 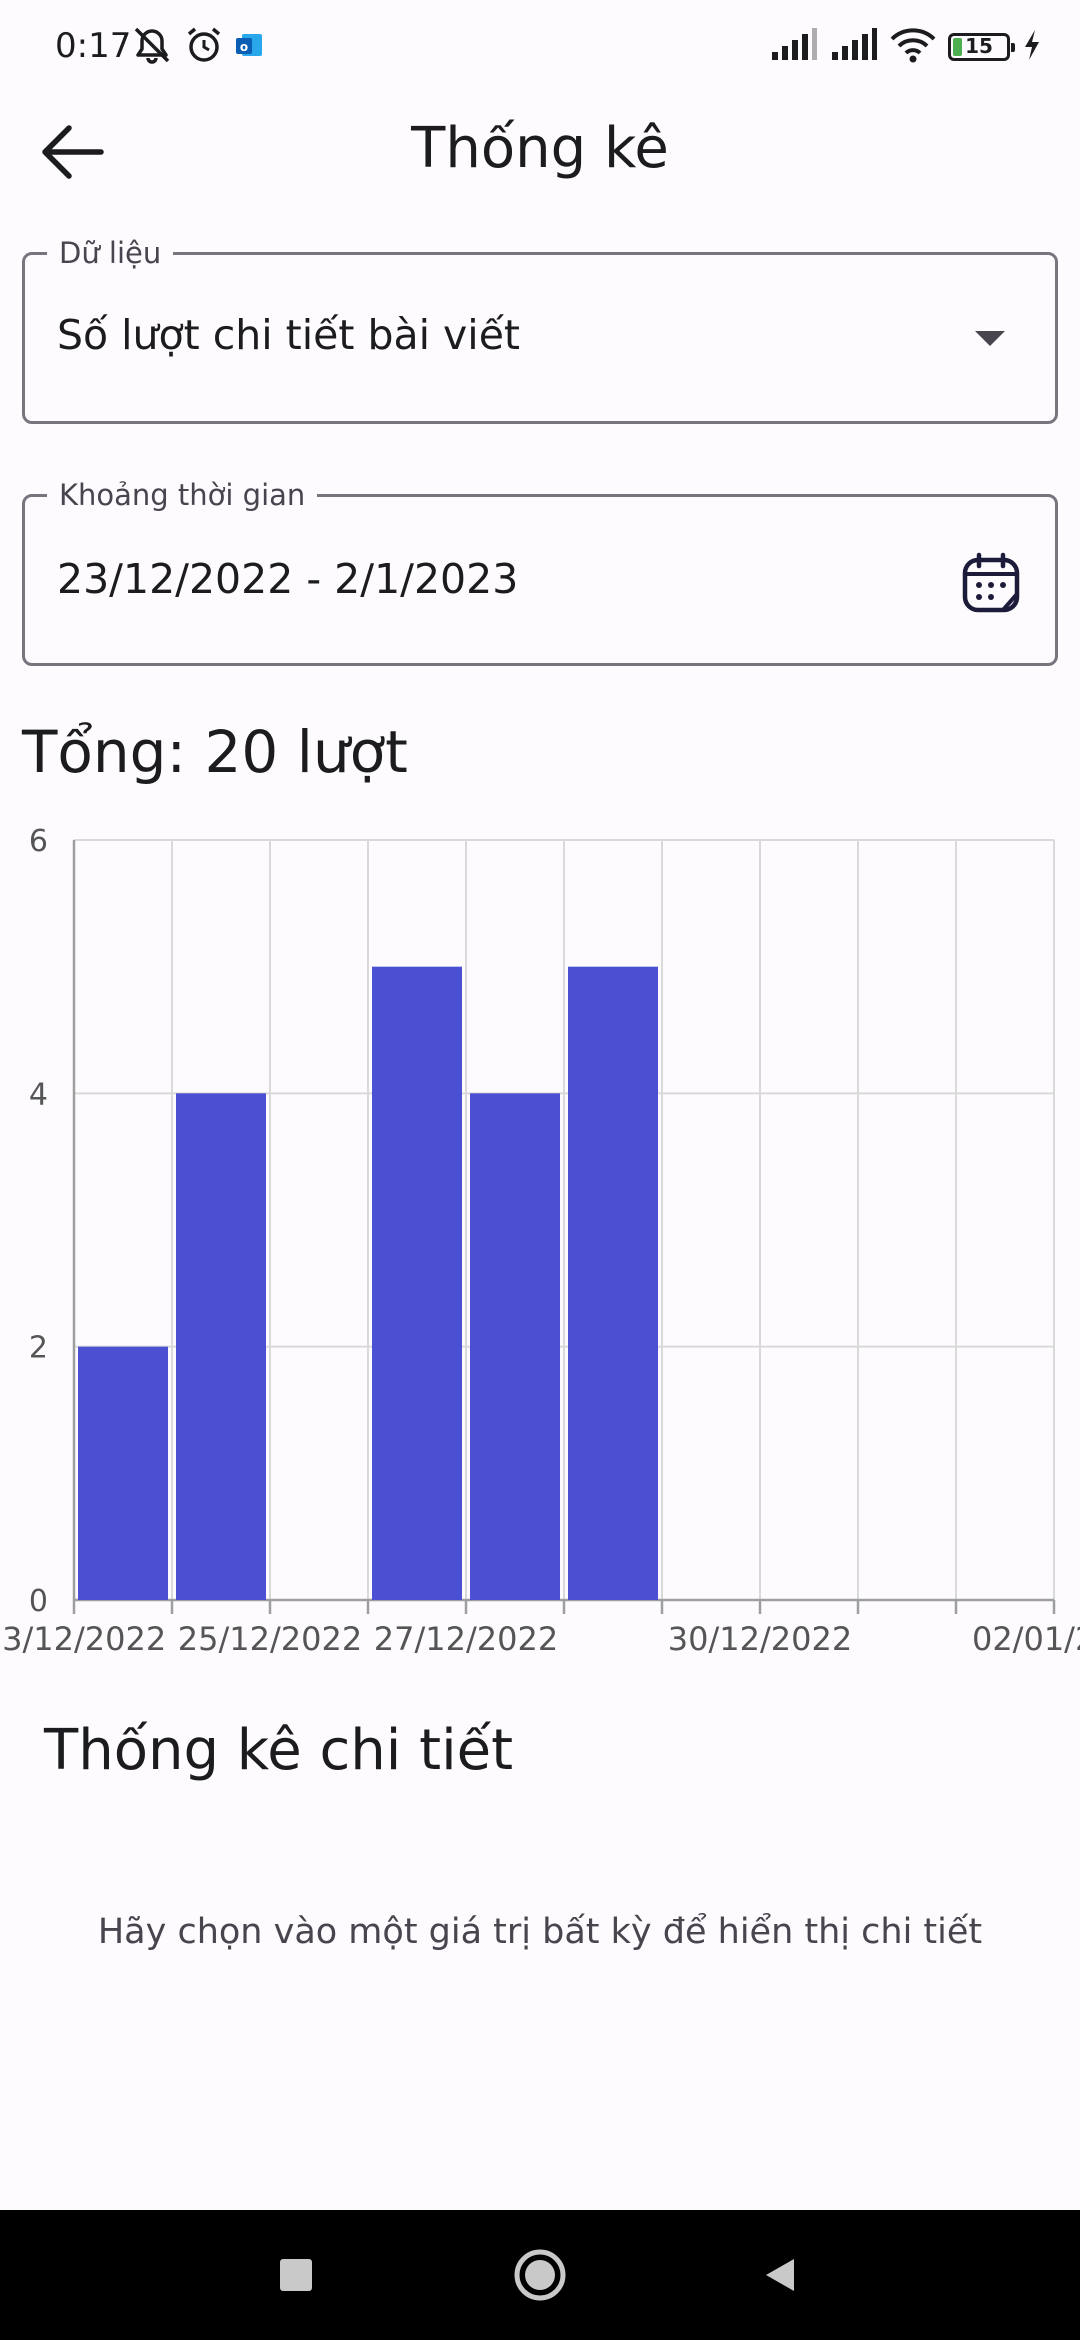 What do you see at coordinates (540, 338) in the screenshot?
I see `data-type-dropdown: Dữ liệu Số lượt chi tiết bài viết` at bounding box center [540, 338].